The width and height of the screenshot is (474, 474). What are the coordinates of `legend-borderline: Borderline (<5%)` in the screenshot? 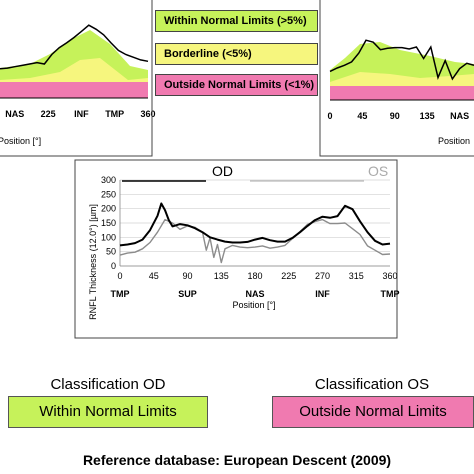 It's located at (236, 54).